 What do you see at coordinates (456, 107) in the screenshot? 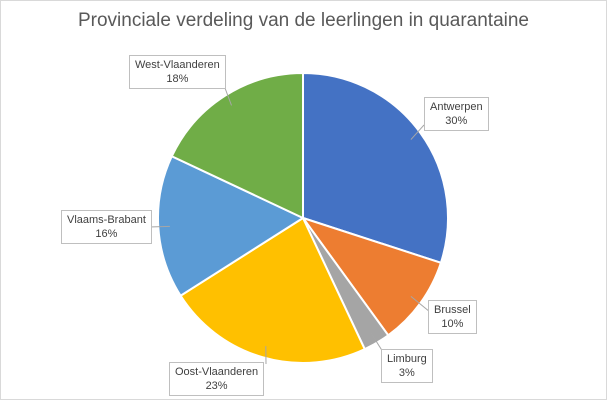
I see `data-label-category: Antwerpen` at bounding box center [456, 107].